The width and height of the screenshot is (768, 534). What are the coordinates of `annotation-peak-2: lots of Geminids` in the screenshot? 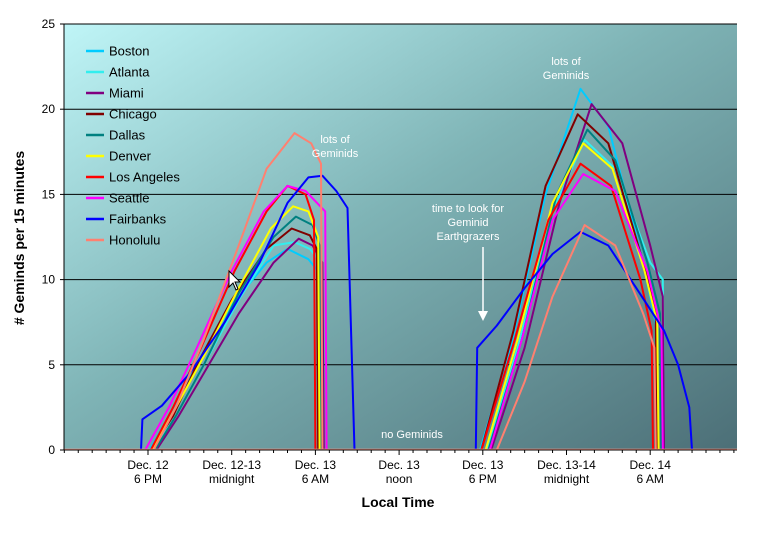 It's located at (566, 69).